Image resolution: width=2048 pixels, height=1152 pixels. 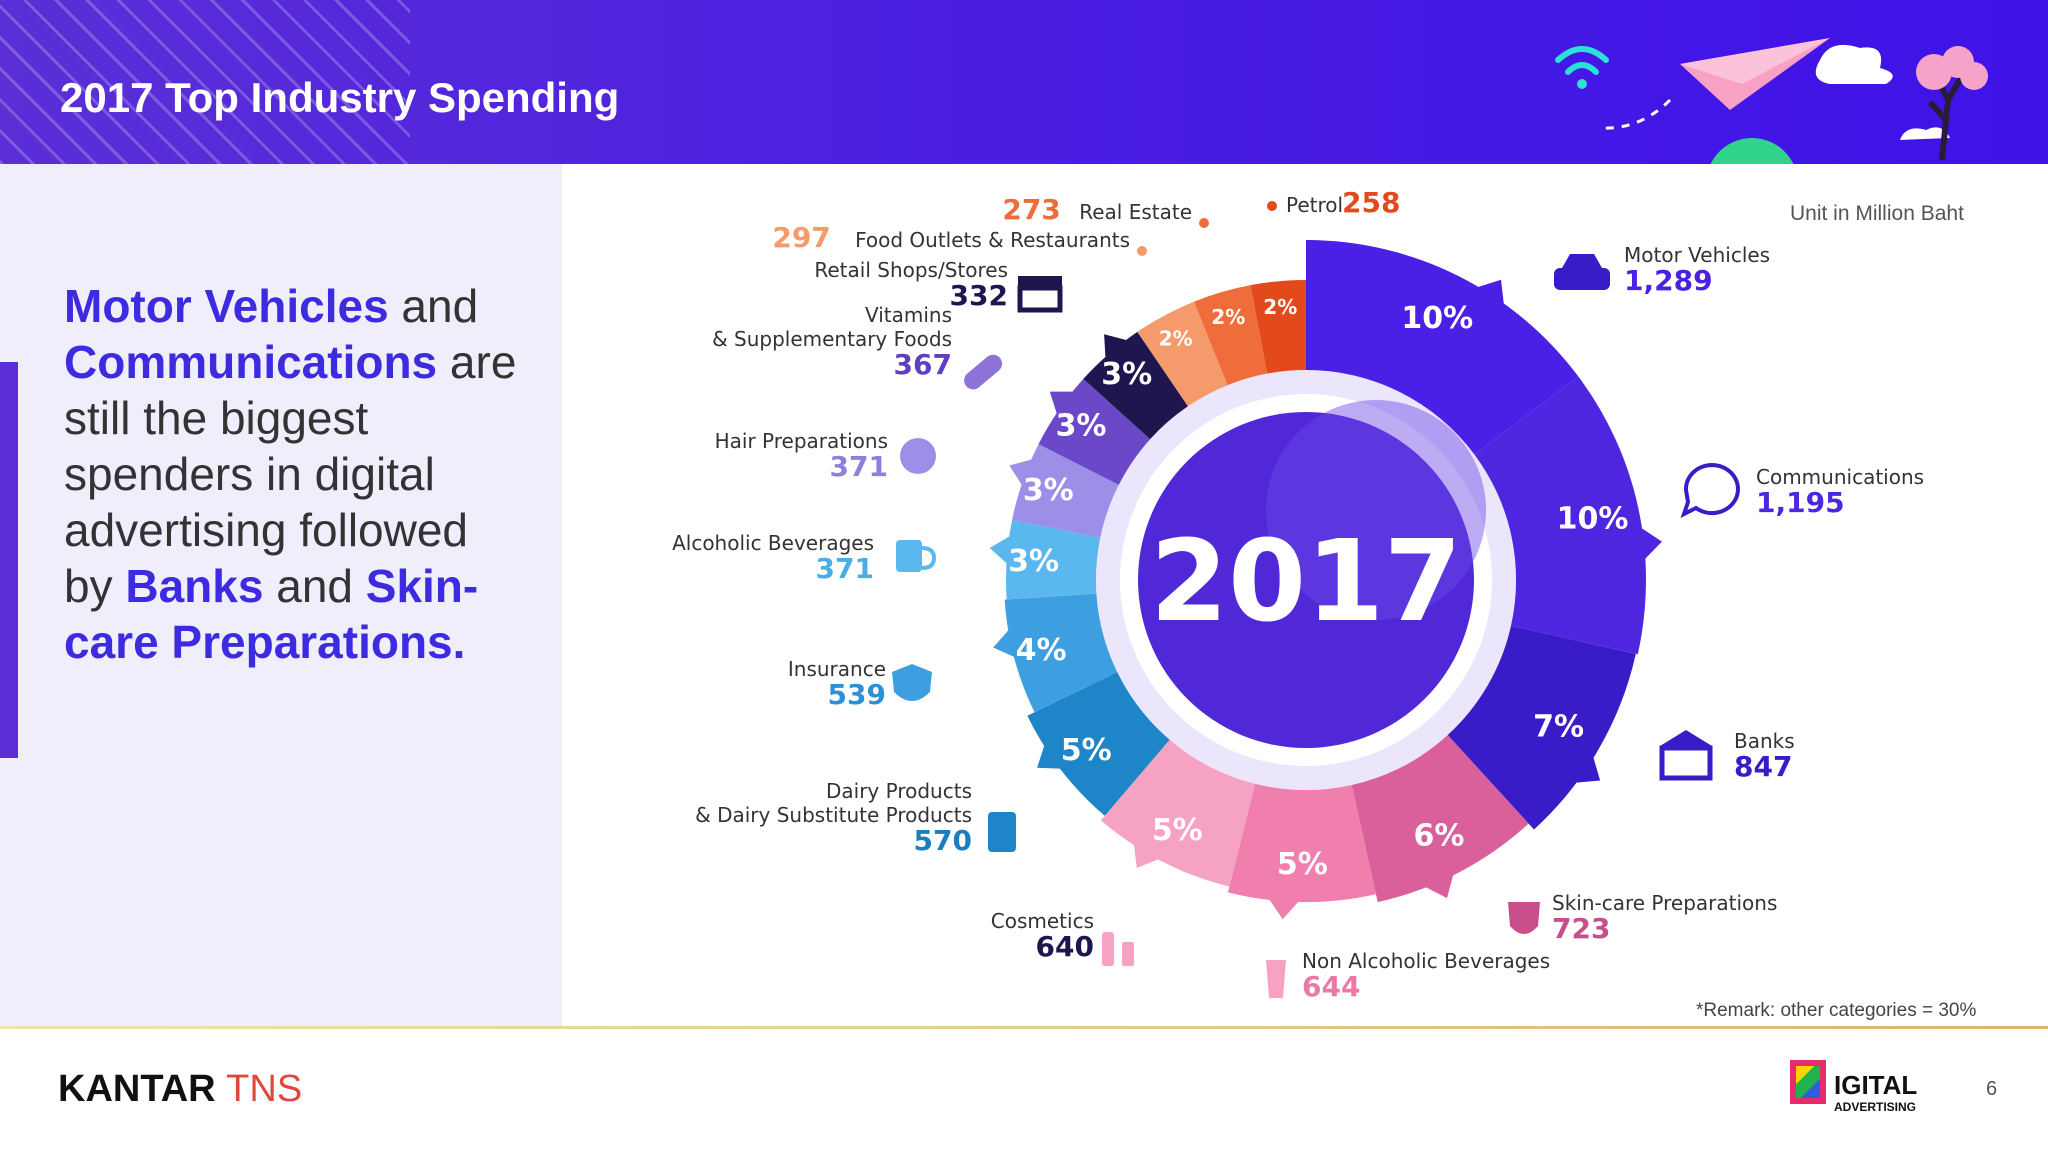 I want to click on daat-logo: IGITAL ADVERTISING, so click(x=1855, y=1091).